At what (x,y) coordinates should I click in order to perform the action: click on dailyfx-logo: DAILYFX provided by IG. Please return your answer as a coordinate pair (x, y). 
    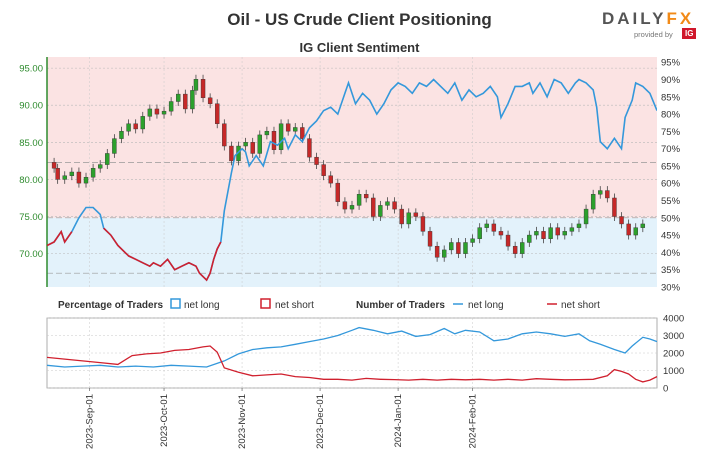
    Looking at the image, I should click on (652, 26).